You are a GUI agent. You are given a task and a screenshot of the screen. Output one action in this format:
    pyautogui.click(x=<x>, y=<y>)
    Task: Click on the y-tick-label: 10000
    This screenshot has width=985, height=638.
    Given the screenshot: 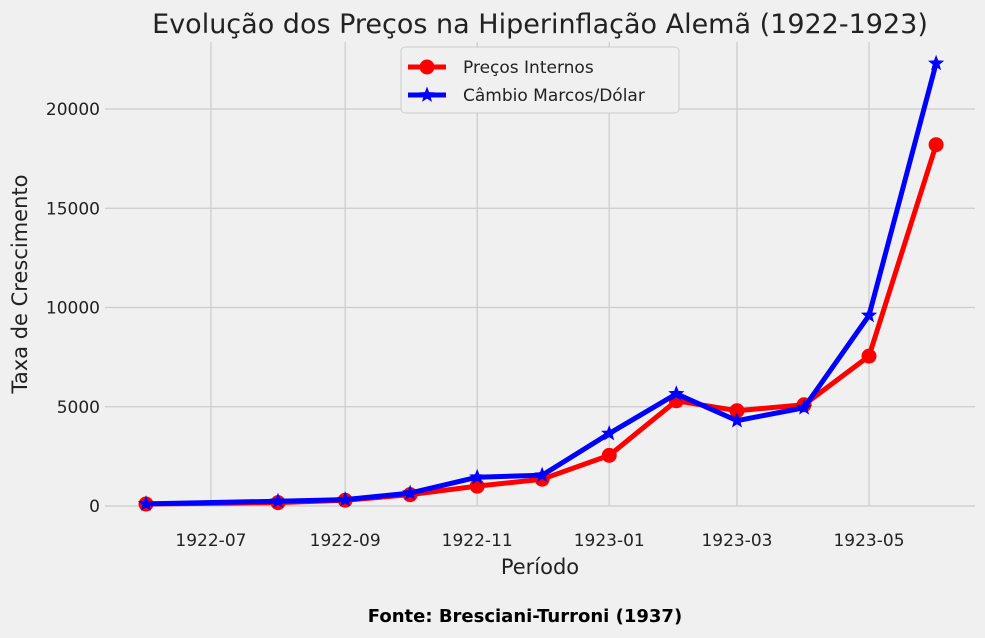 What is the action you would take?
    pyautogui.click(x=73, y=309)
    